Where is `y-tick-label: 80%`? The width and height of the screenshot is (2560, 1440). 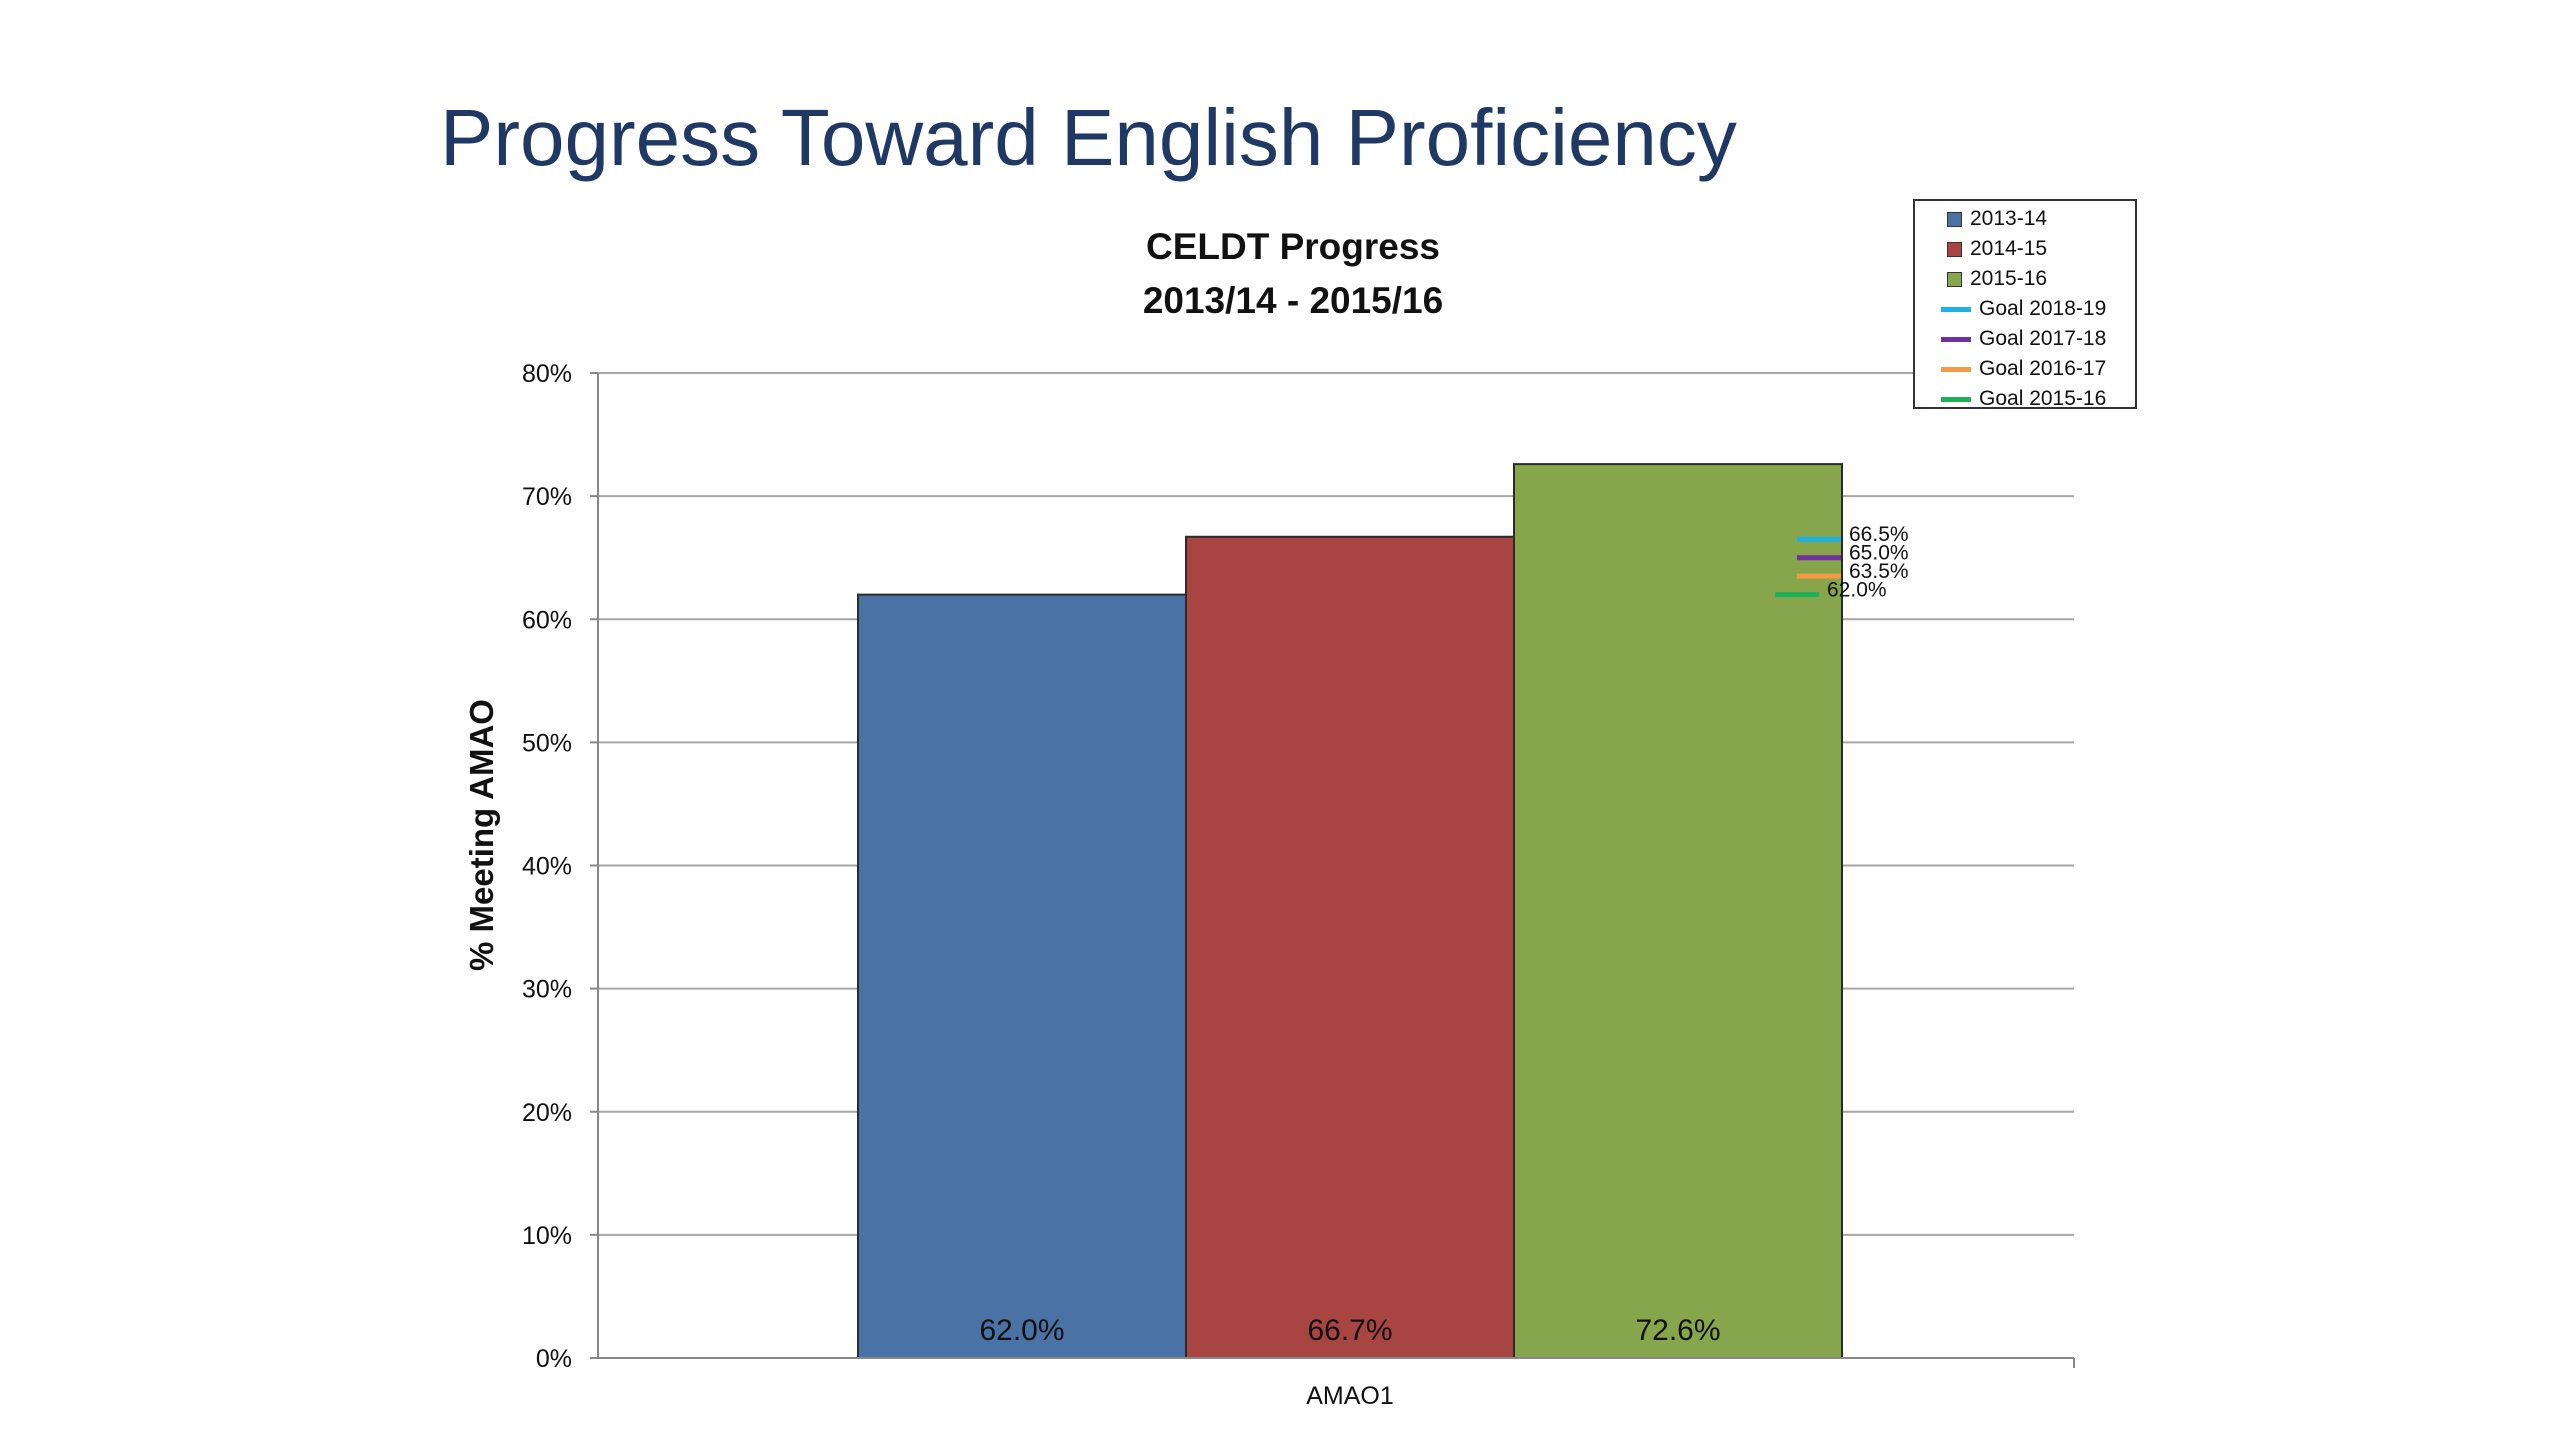
y-tick-label: 80% is located at coordinates (547, 374).